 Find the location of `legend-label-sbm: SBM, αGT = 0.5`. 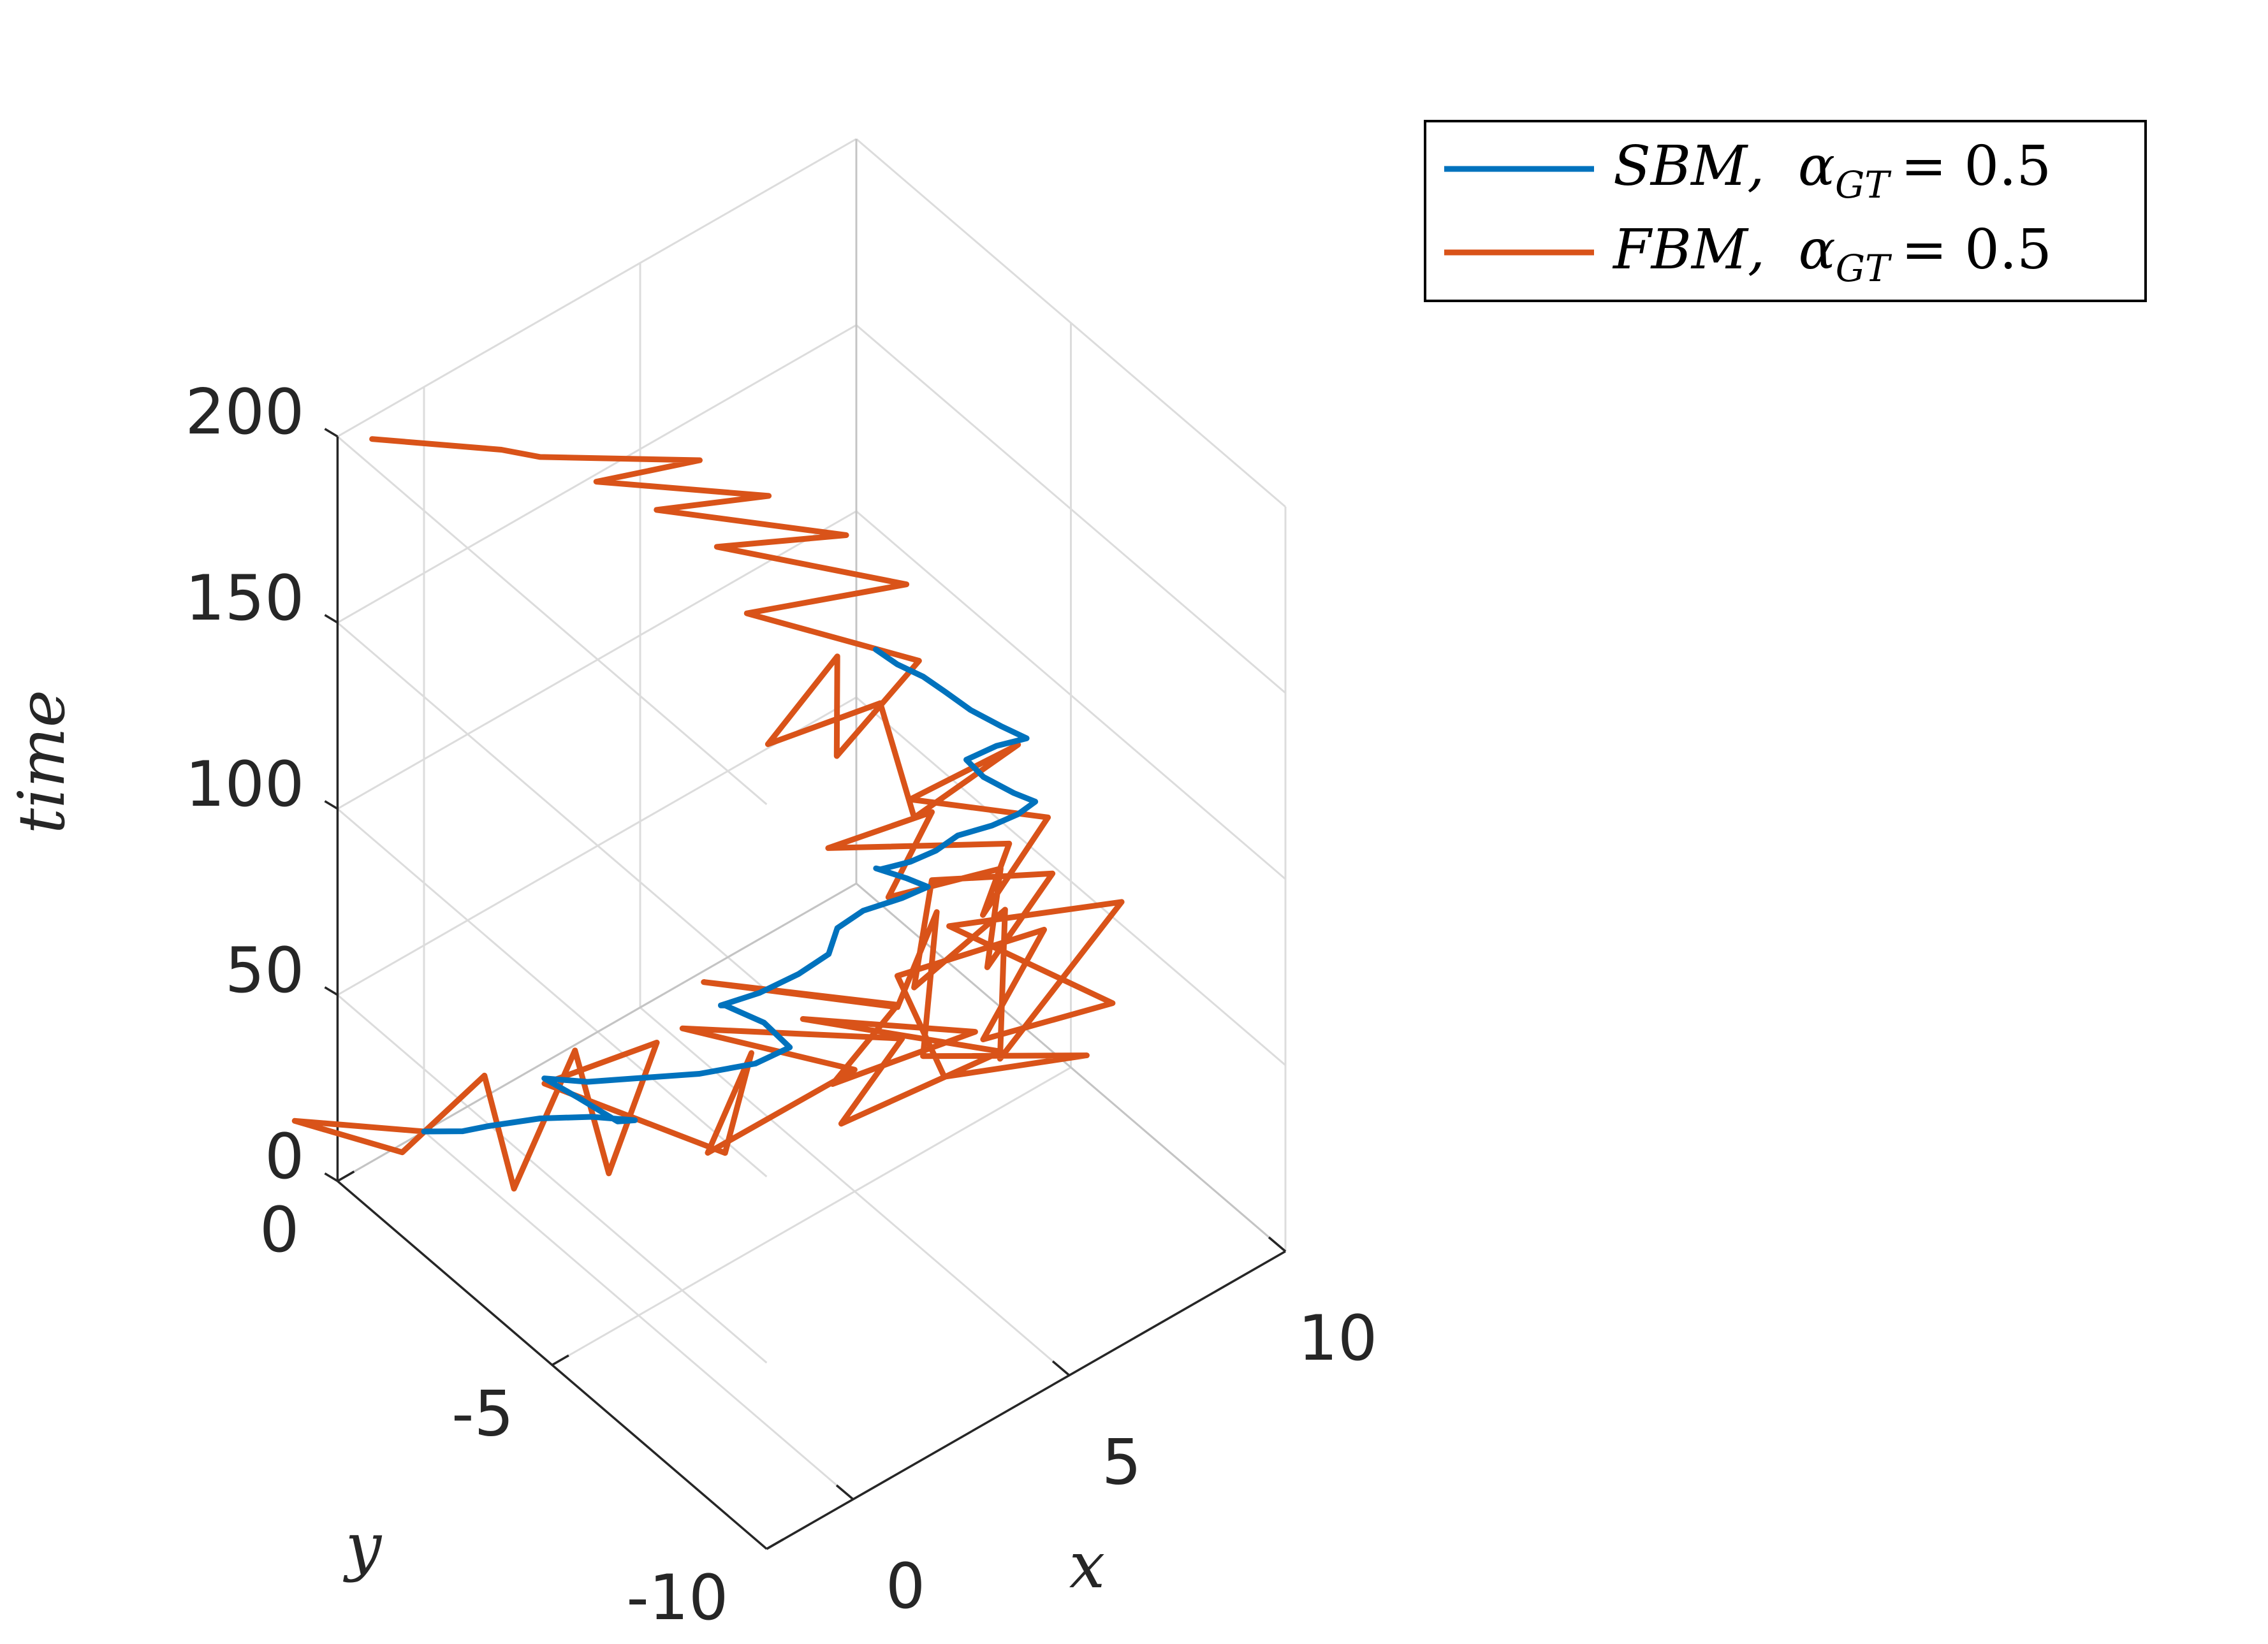

legend-label-sbm: SBM, αGT = 0.5 is located at coordinates (1832, 171).